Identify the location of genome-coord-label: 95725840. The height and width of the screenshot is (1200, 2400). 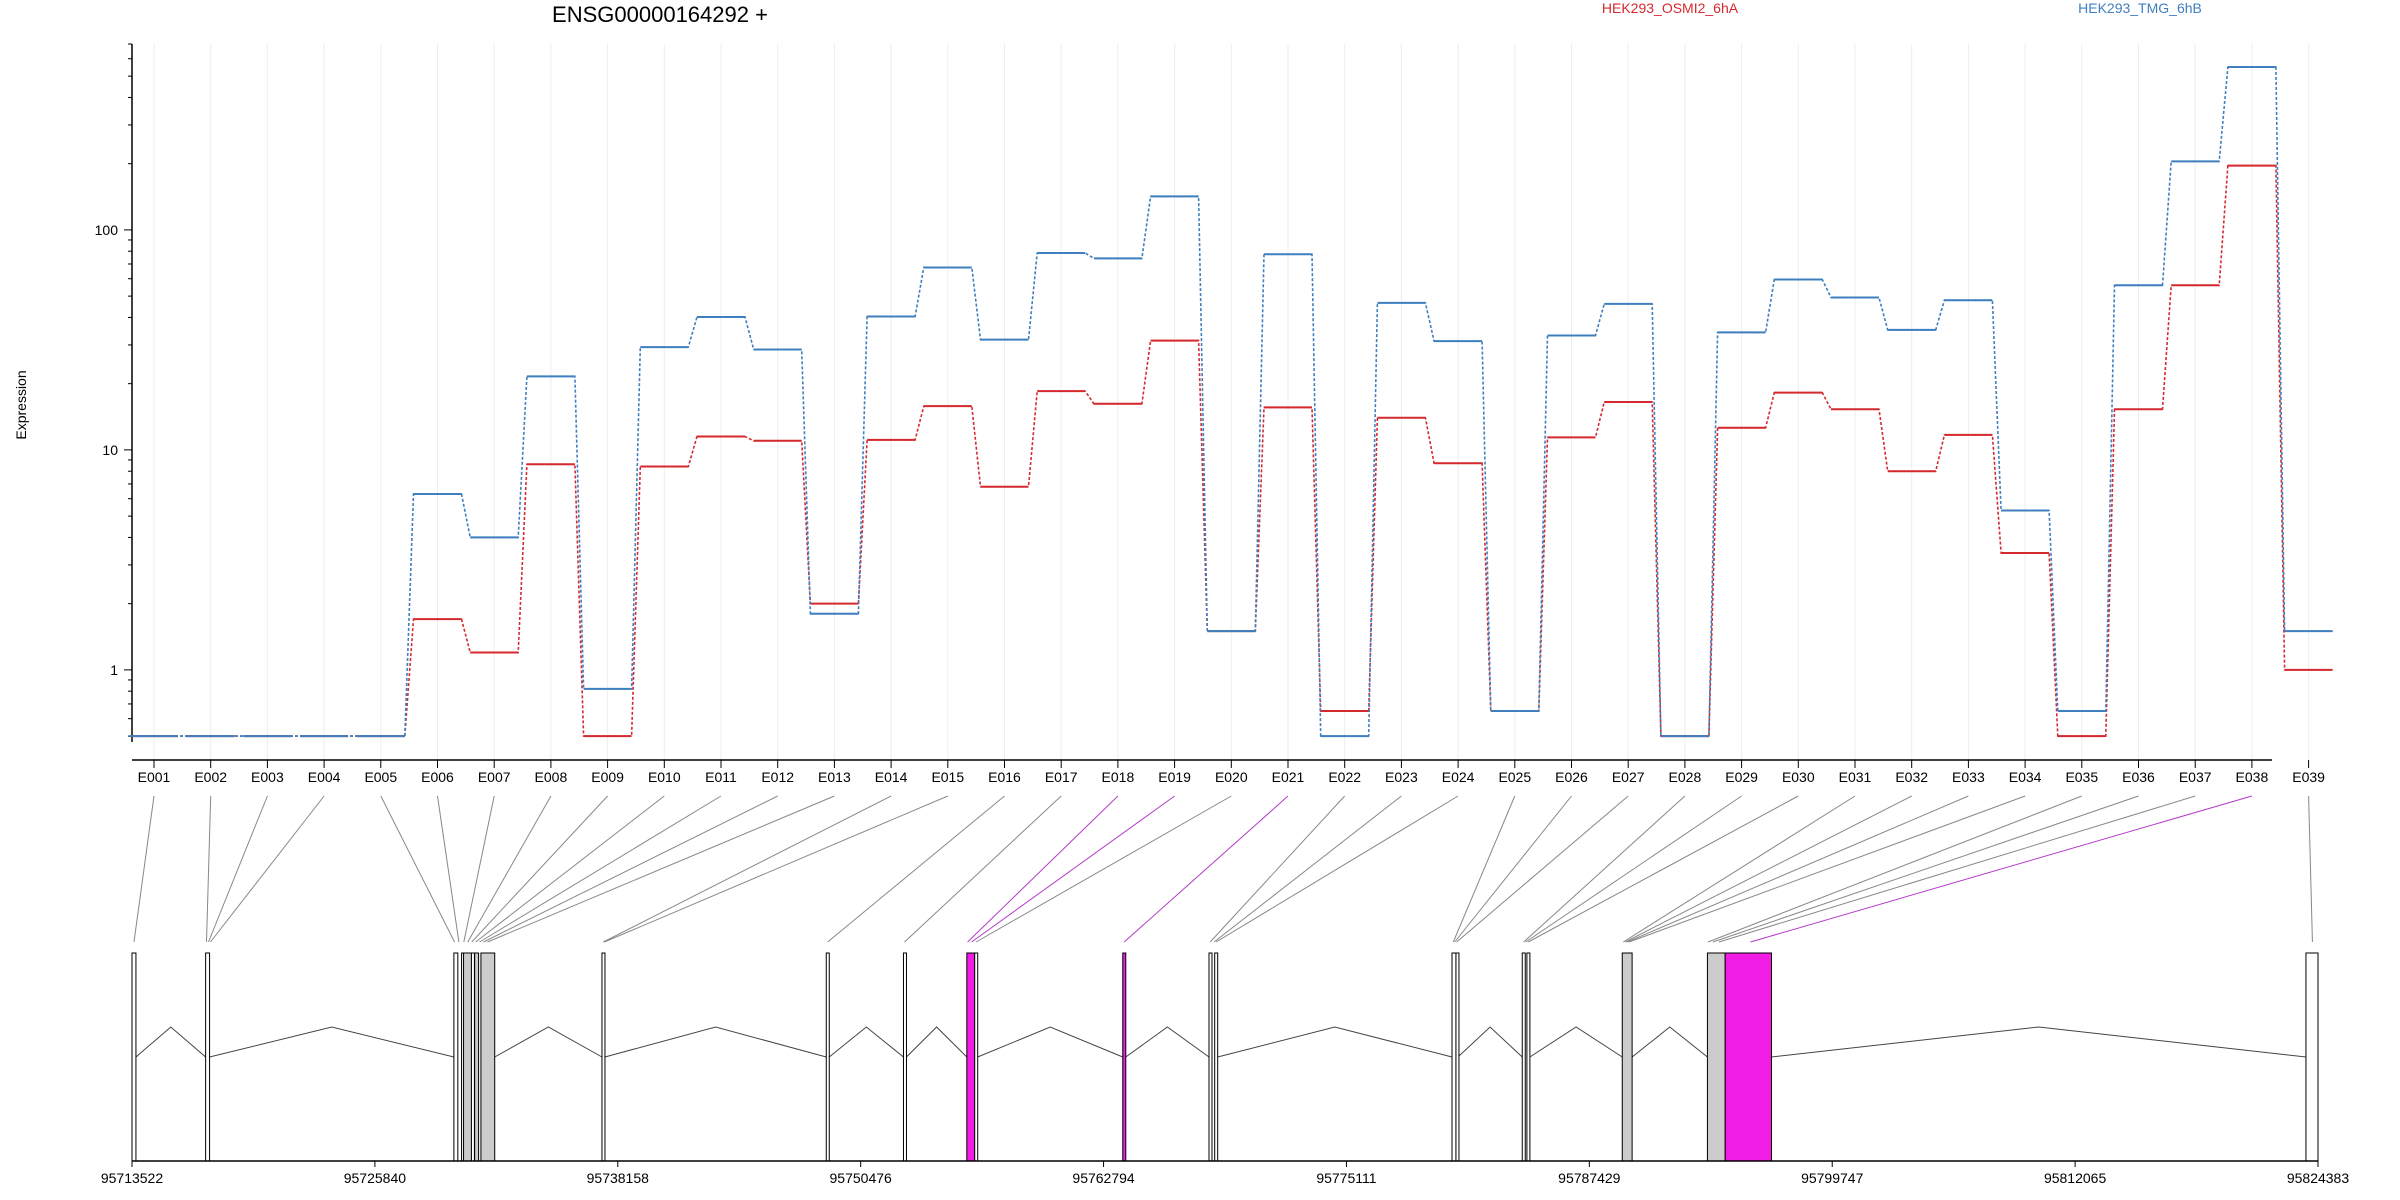
(375, 1178).